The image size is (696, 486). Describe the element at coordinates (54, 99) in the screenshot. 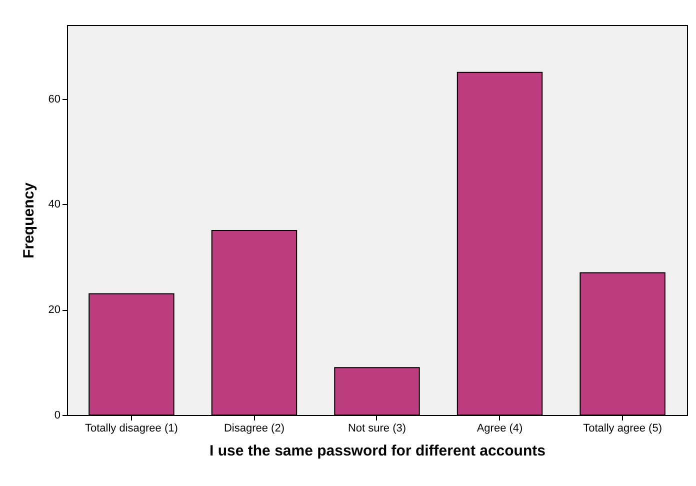

I see `y-tick-label: 60` at that location.